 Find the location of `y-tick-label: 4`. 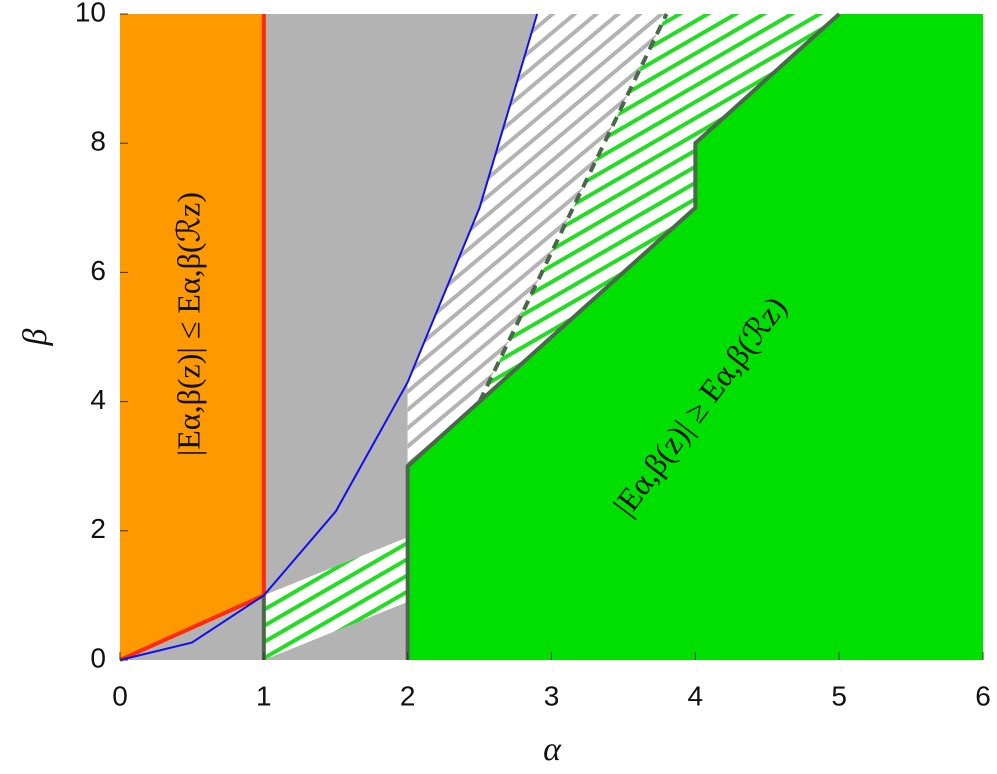

y-tick-label: 4 is located at coordinates (98, 399).